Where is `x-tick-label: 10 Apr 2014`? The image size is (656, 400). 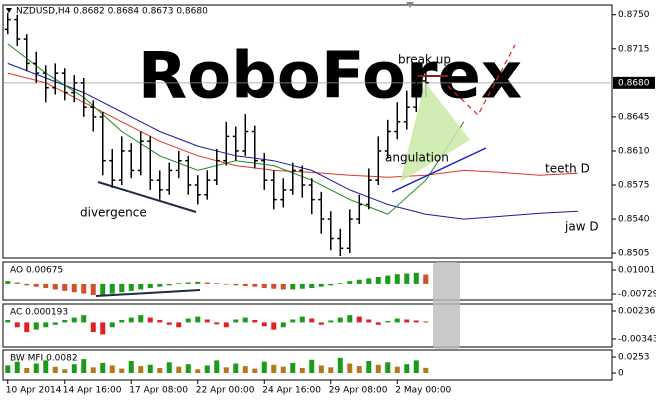 x-tick-label: 10 Apr 2014 is located at coordinates (34, 391).